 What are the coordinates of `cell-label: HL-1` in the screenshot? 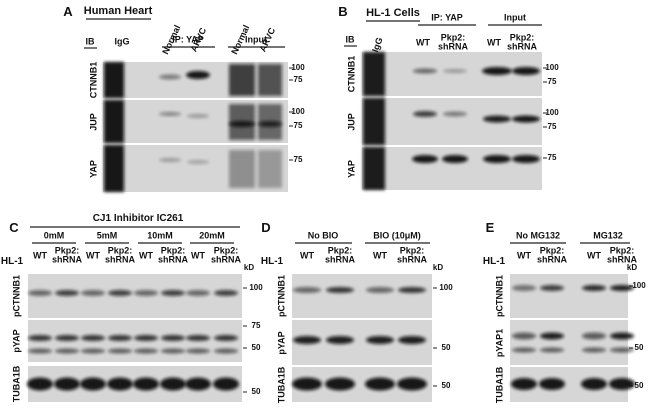 It's located at (272, 261).